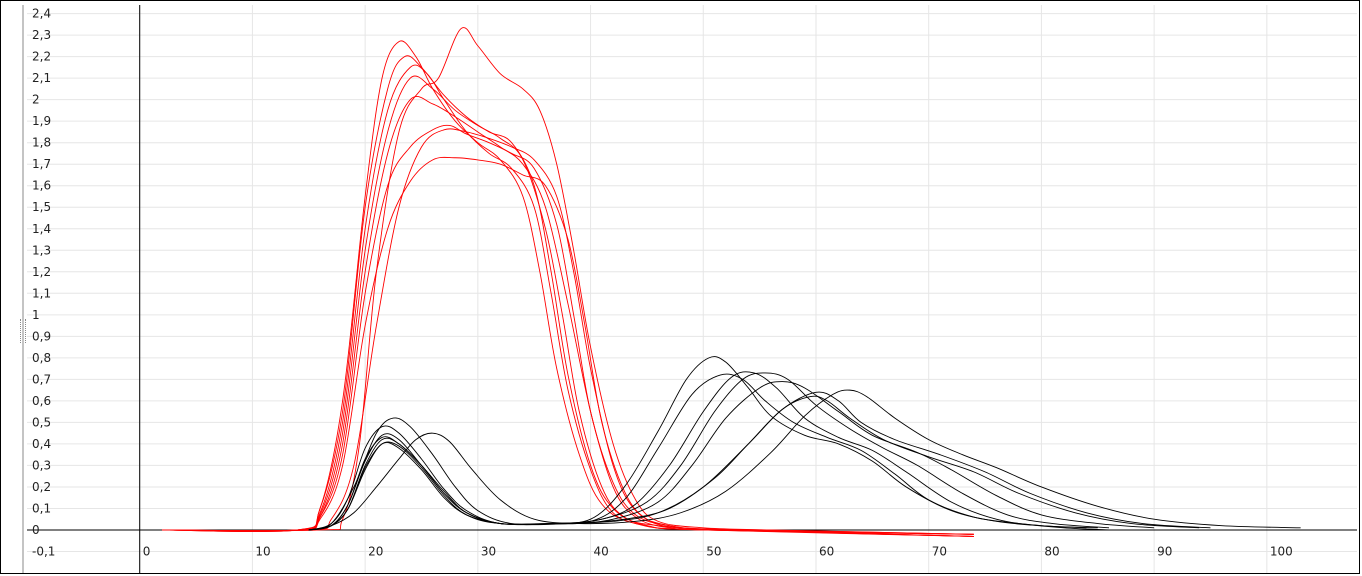  What do you see at coordinates (41, 14) in the screenshot?
I see `y-tick-label: 2,4` at bounding box center [41, 14].